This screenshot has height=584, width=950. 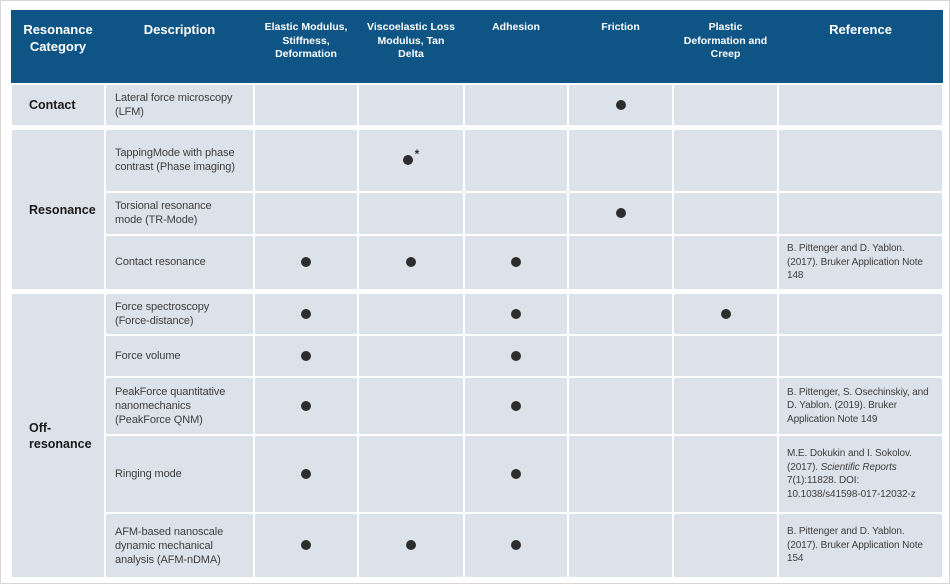 What do you see at coordinates (849, 460) in the screenshot?
I see `reference-text: M.E. Dokukin and I. Sokolov. (2017).` at bounding box center [849, 460].